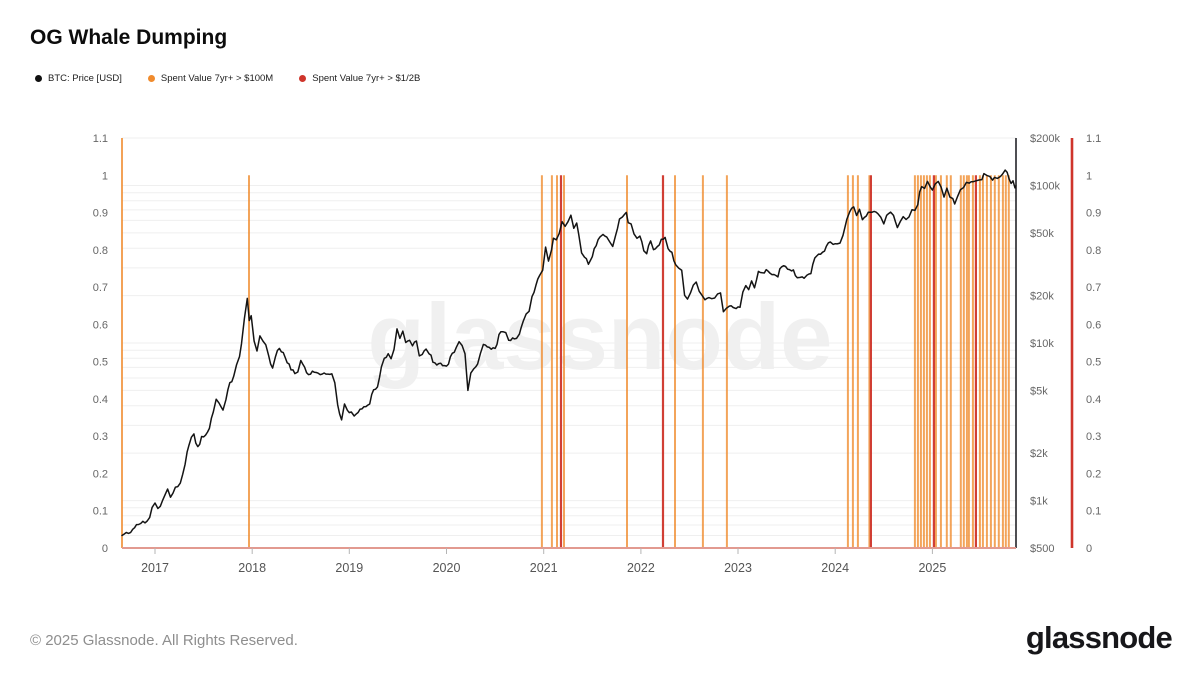  I want to click on y-axis-right: 0 0.1 0.2 0.3 0.4 0.5 0.6 0.7 0.8 0.9 1 1.1, so click(1093, 344).